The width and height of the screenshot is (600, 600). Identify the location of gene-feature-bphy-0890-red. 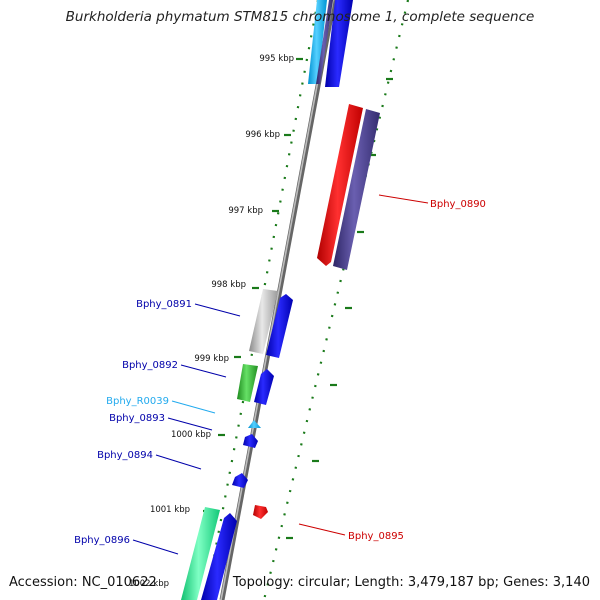
(340, 185).